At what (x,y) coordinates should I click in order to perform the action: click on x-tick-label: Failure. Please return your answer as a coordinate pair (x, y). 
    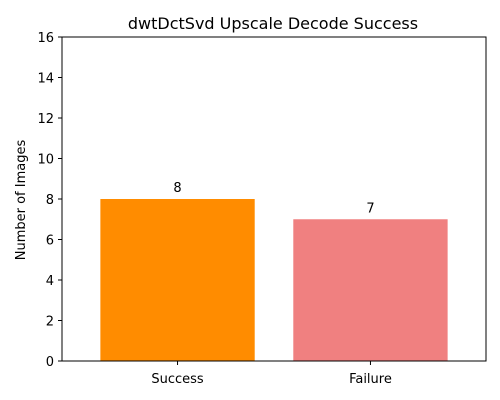
    Looking at the image, I should click on (370, 379).